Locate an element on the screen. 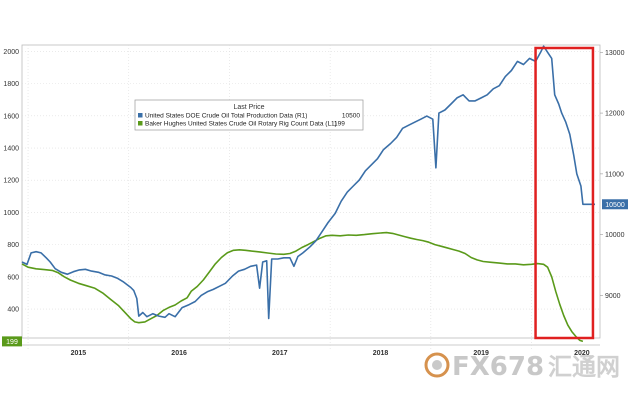 The height and width of the screenshot is (400, 640). legend-title: Last Price is located at coordinates (248, 107).